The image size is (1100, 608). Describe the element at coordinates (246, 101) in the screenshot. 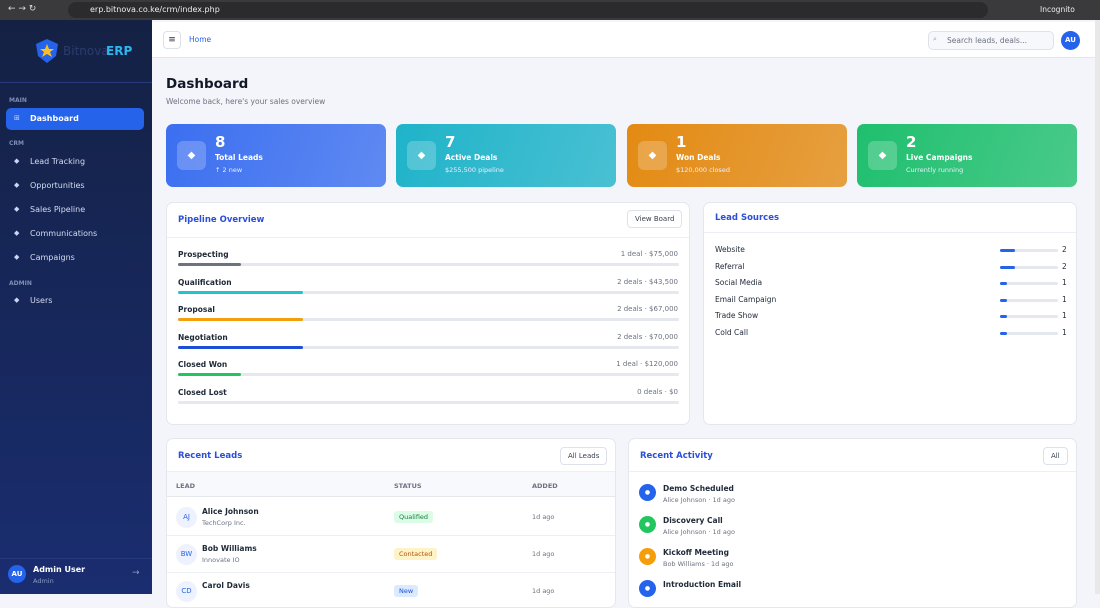

I see `page-subtitle: Welcome back, here's your sales overview` at that location.